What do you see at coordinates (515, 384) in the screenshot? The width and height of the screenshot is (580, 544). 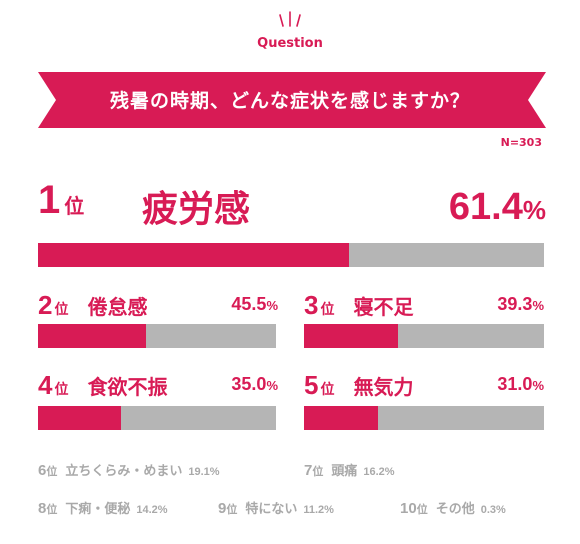 I see `percent-value: 31.0` at bounding box center [515, 384].